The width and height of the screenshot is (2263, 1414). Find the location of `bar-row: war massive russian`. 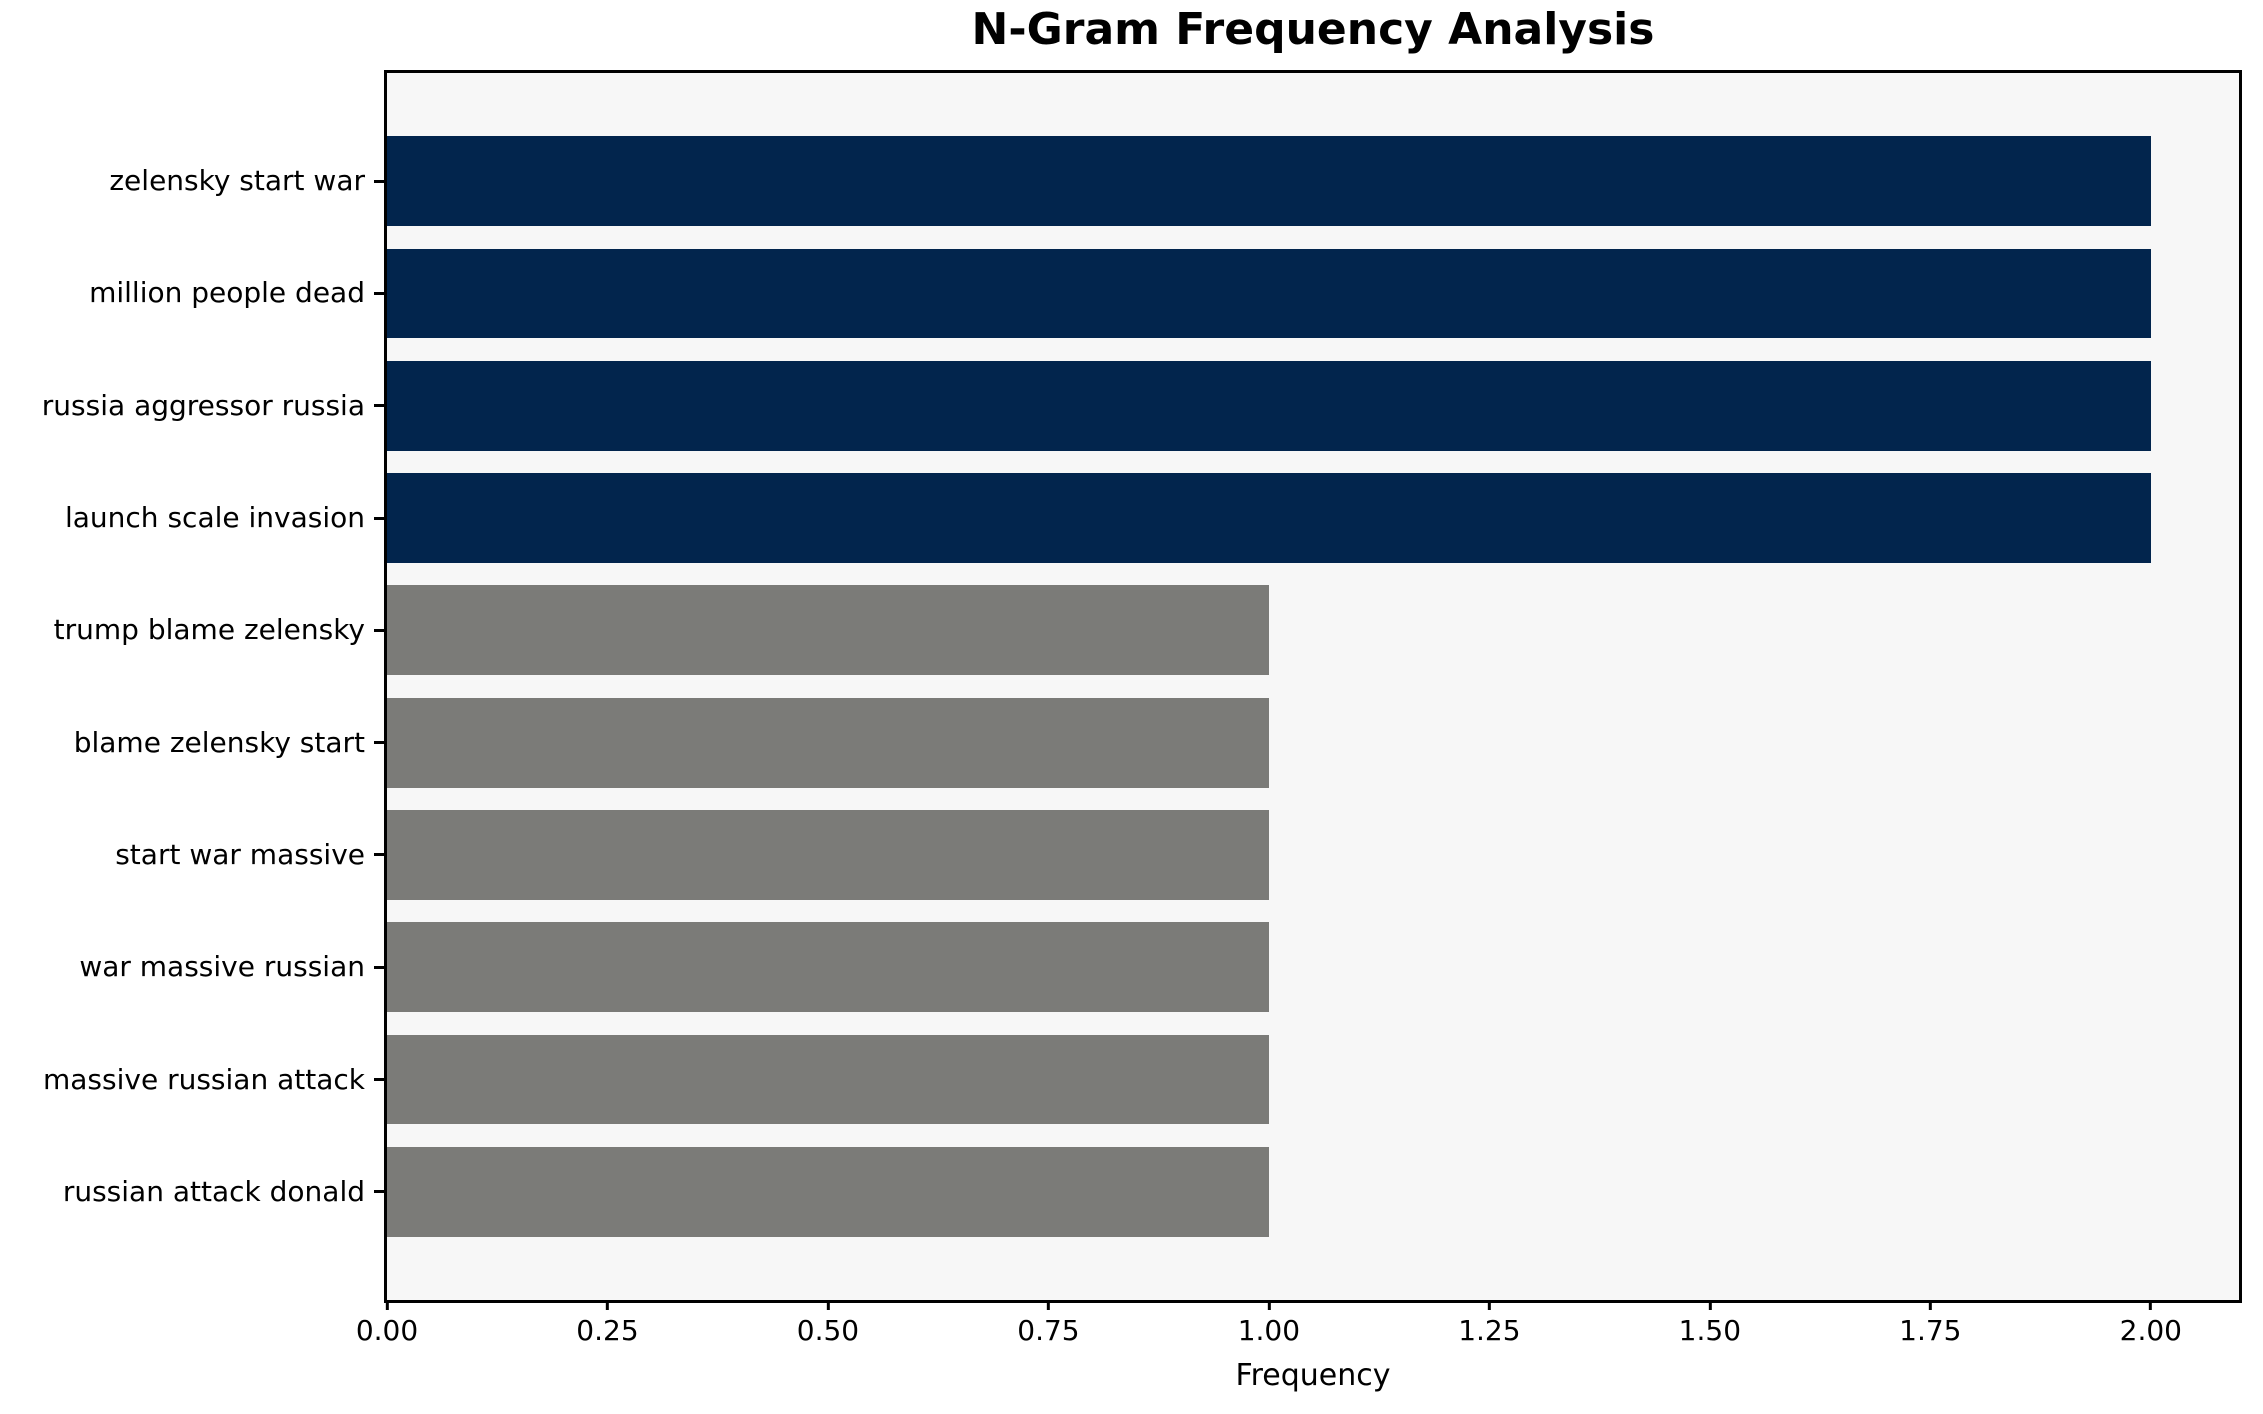

bar-row: war massive russian is located at coordinates (1159, 967).